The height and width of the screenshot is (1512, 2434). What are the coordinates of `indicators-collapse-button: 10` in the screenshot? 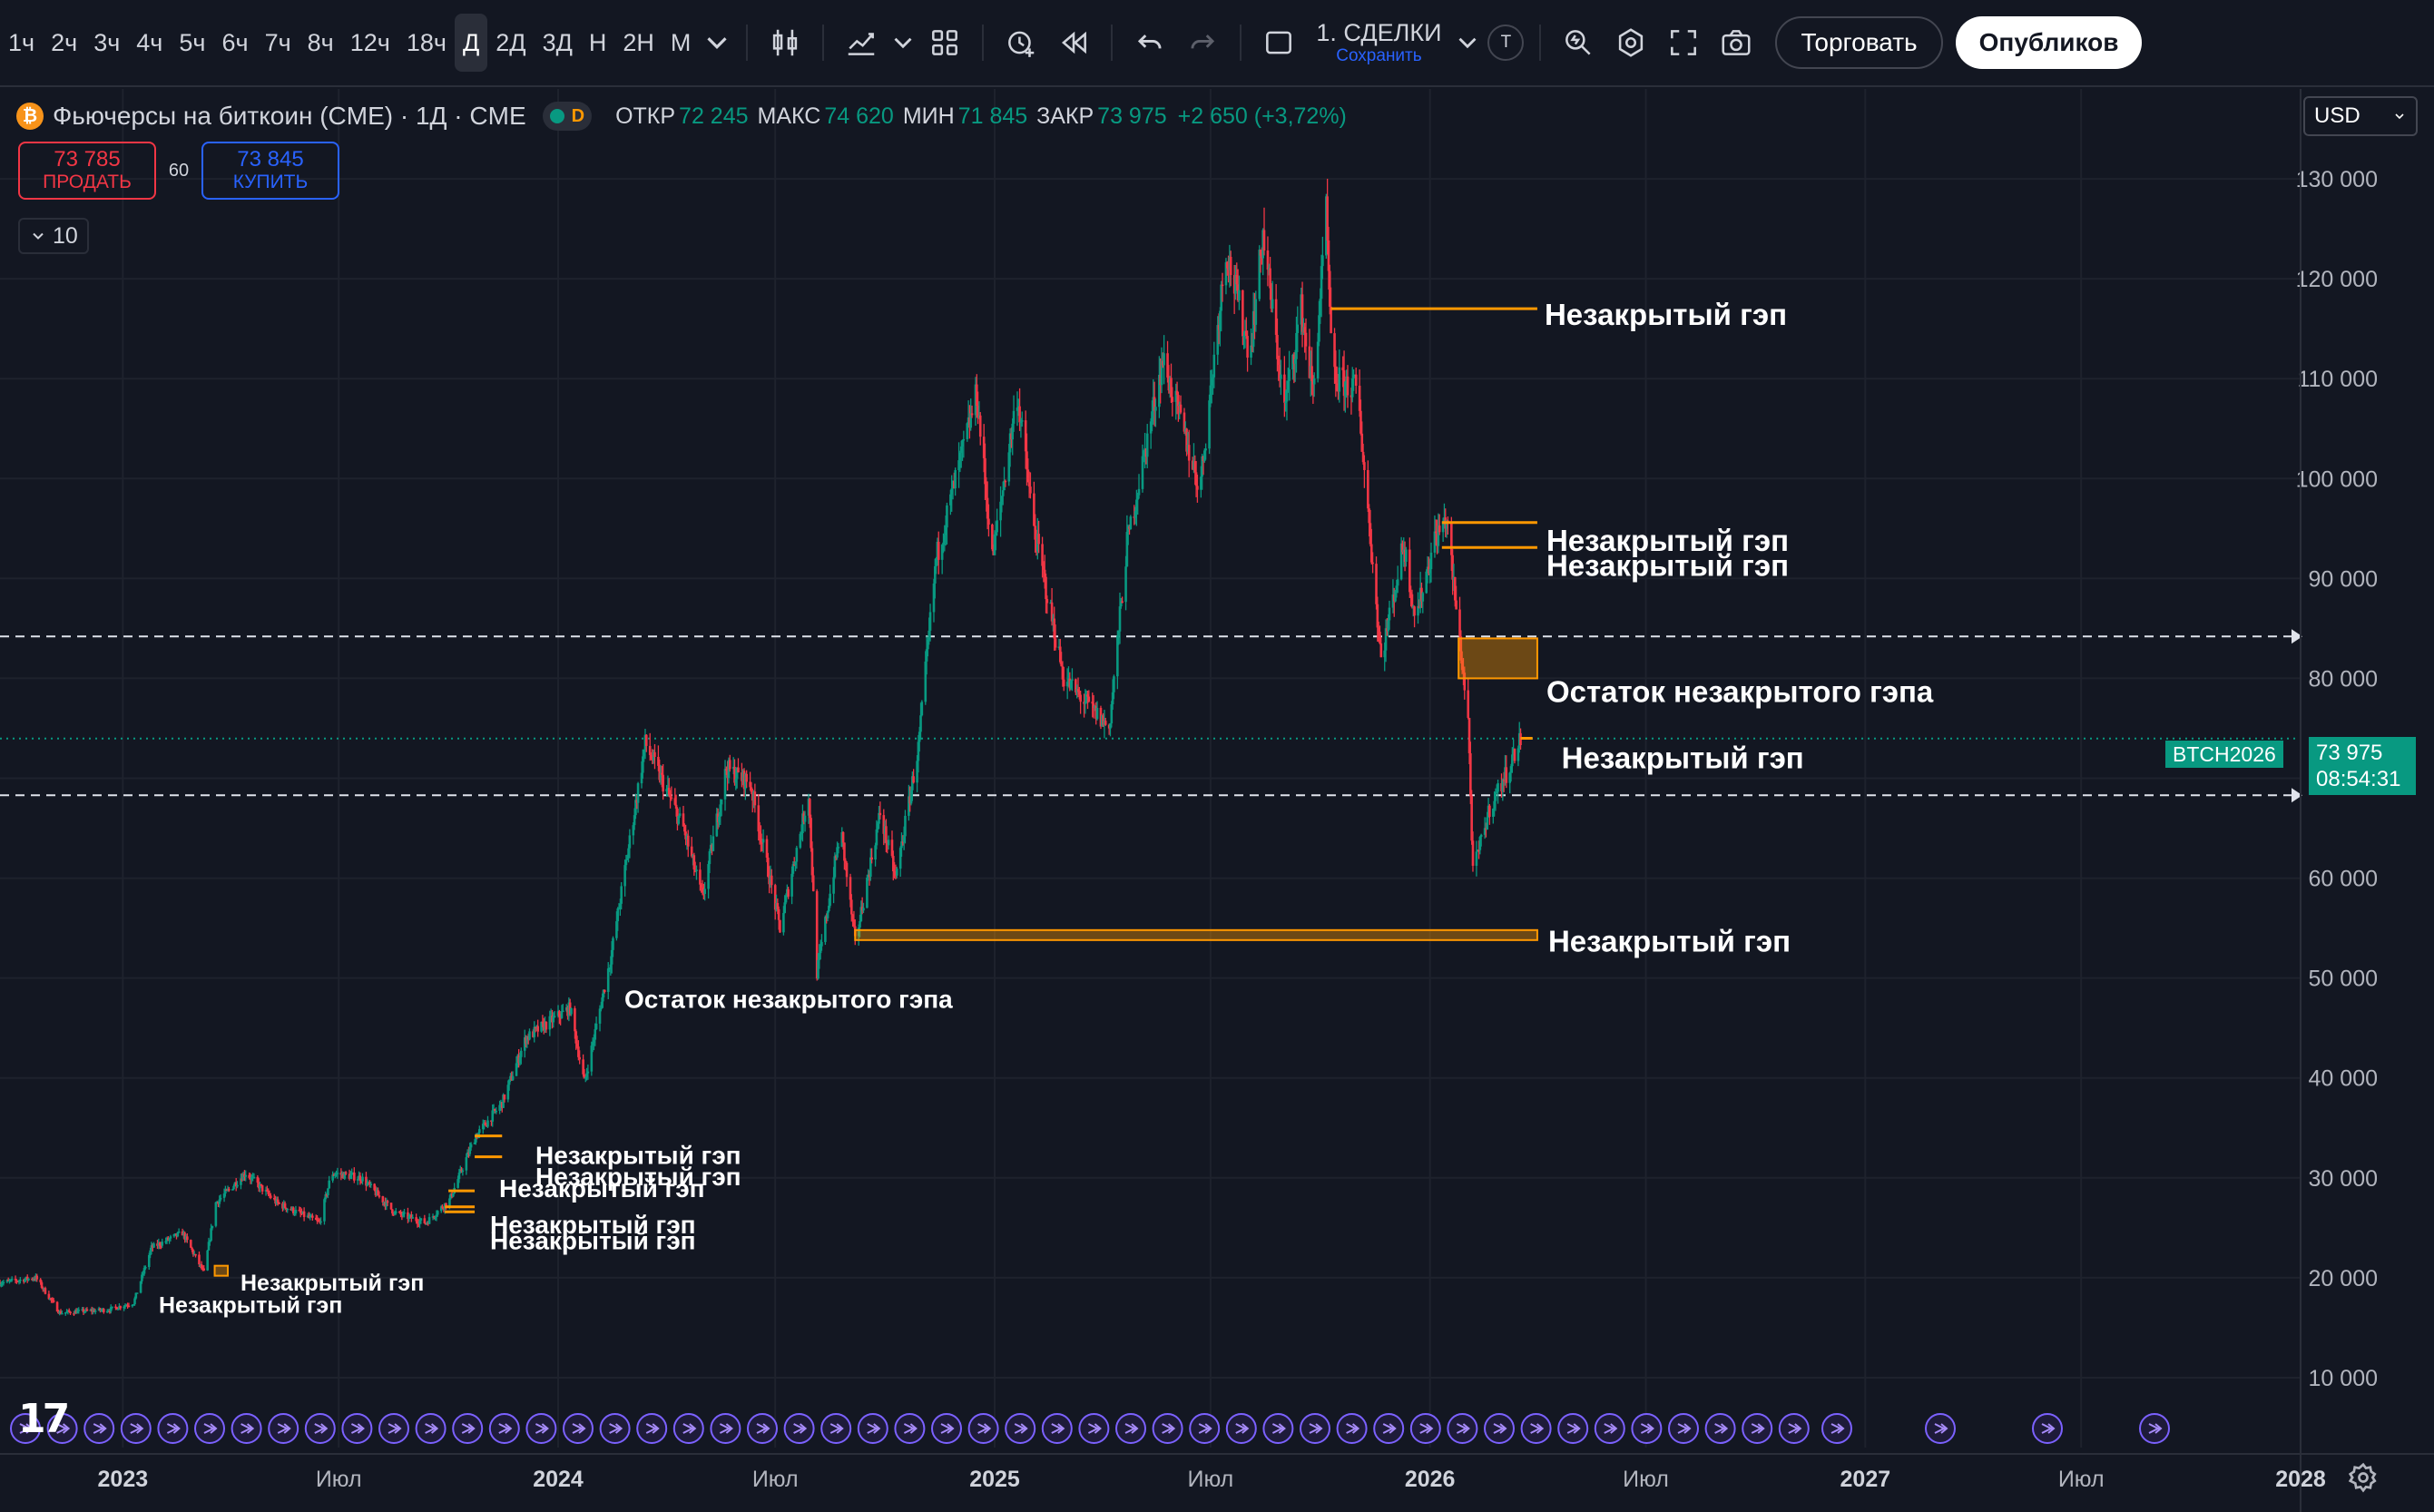 It's located at (53, 236).